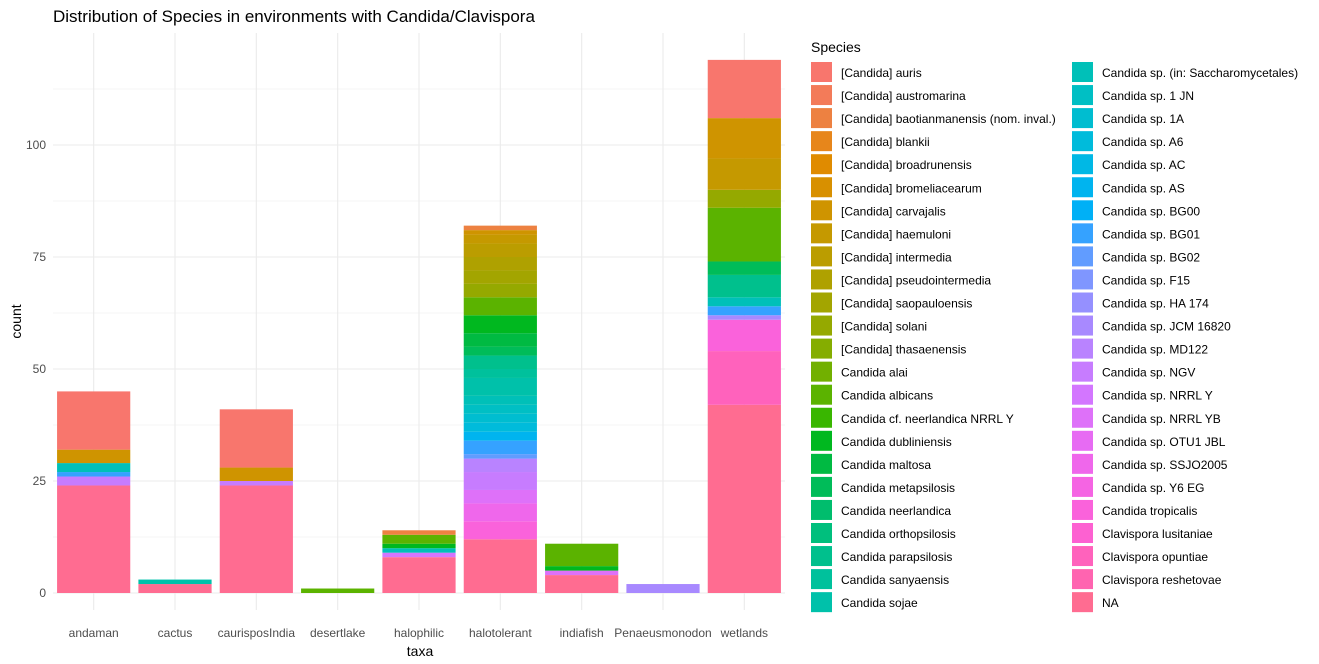 This screenshot has height=664, width=1319. What do you see at coordinates (1146, 280) in the screenshot?
I see `legend-label: Candida sp. F15` at bounding box center [1146, 280].